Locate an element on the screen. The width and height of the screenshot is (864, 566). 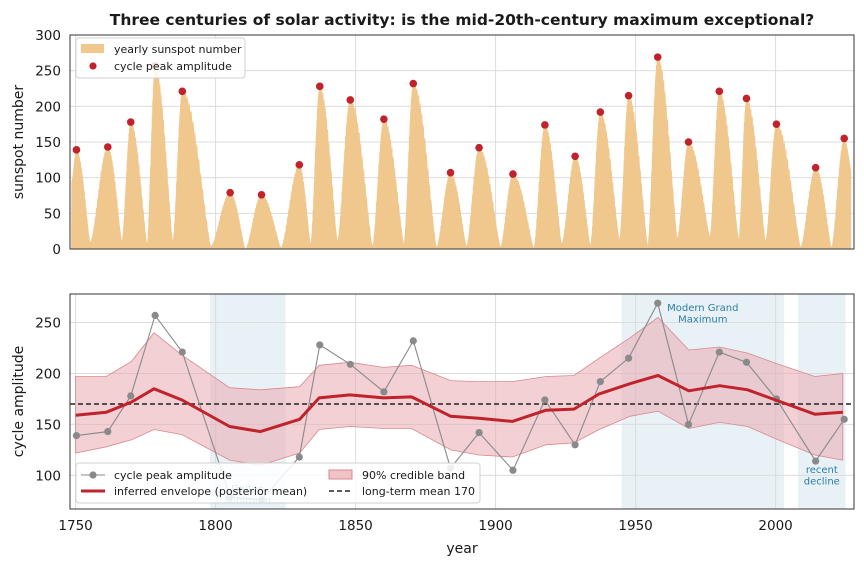
legend-label-sunspot: yearly sunspot number is located at coordinates (178, 49).